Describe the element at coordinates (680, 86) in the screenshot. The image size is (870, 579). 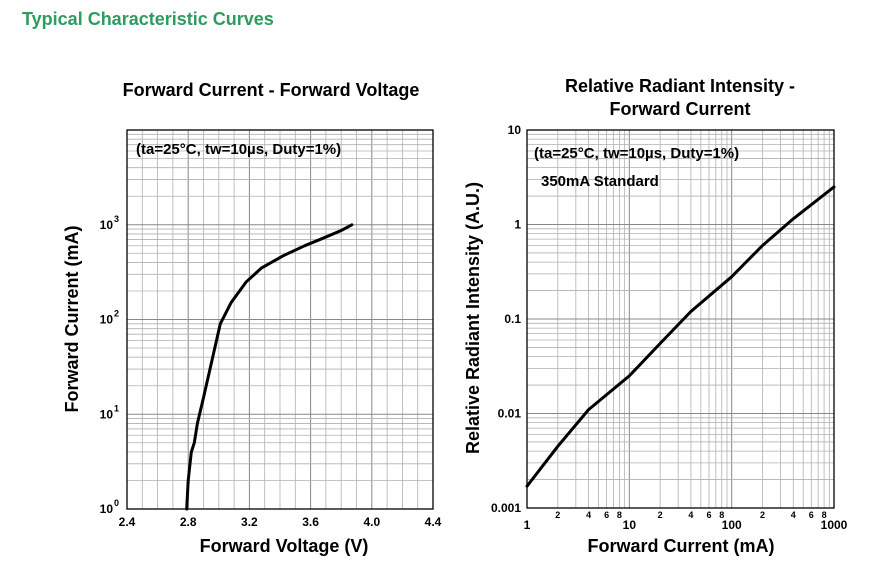
I see `chart2-title-line1: Relative Radiant Intensity -` at that location.